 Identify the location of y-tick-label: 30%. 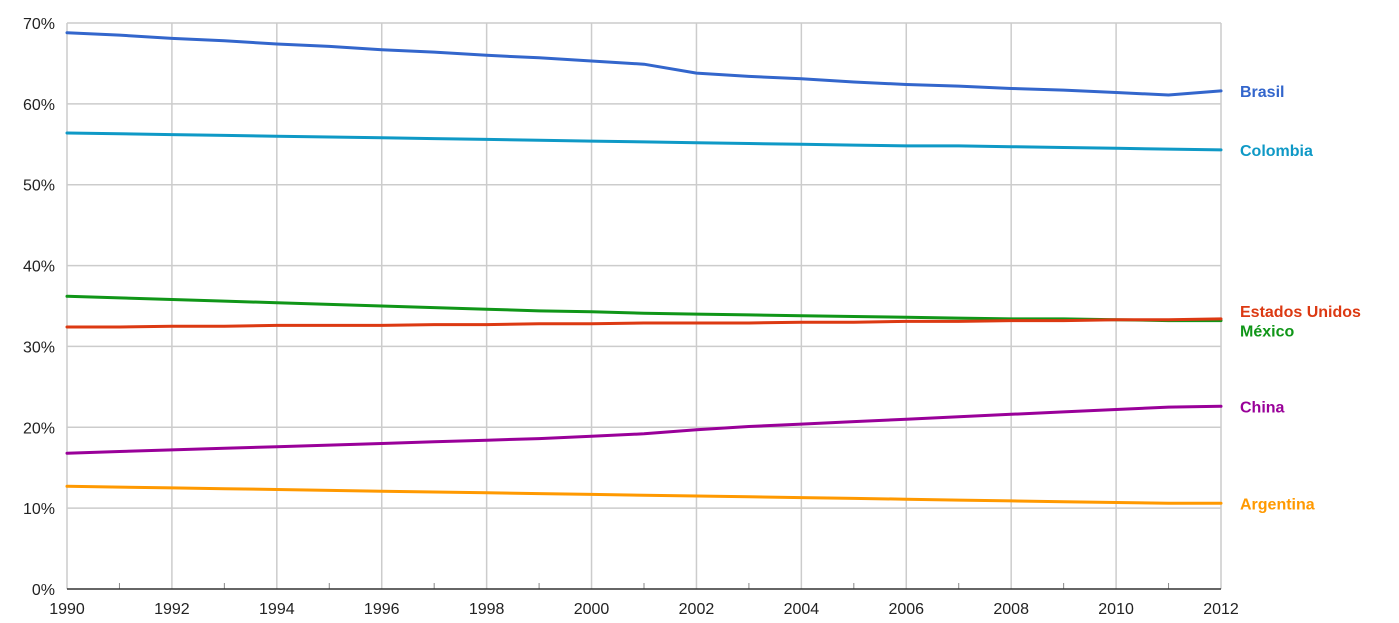
(39, 347).